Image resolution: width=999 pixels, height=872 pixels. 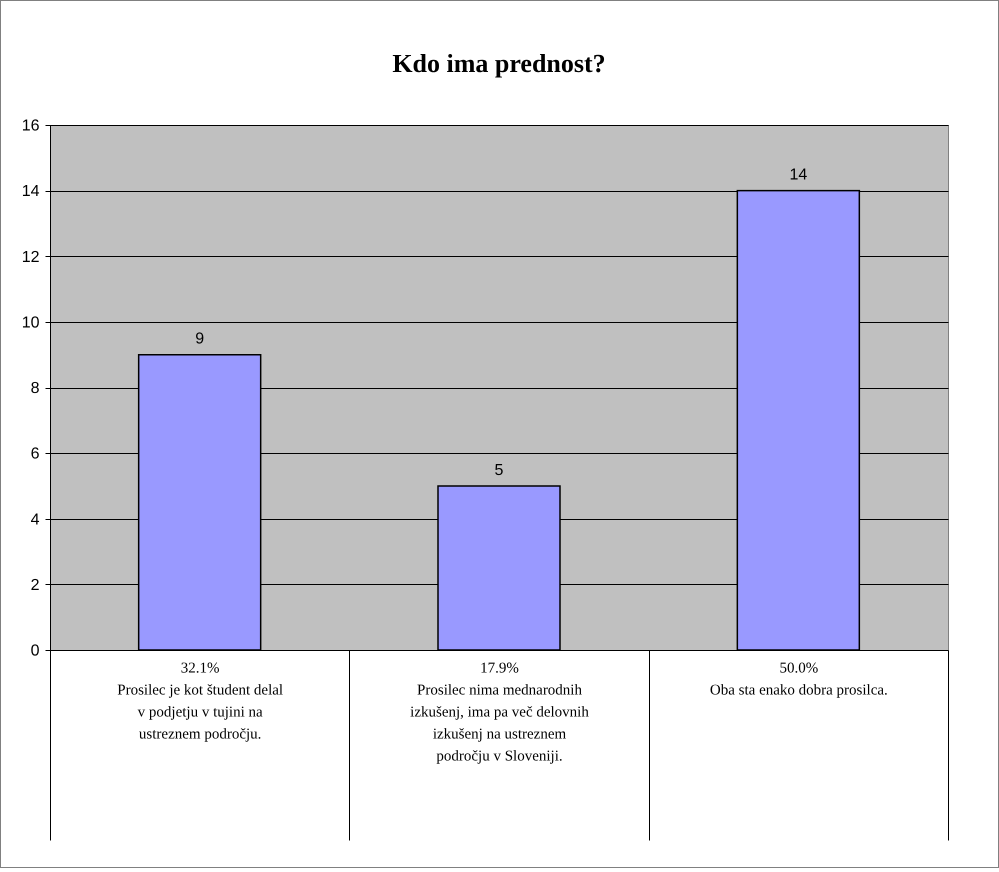 What do you see at coordinates (200, 712) in the screenshot?
I see `x-tick-label: Prosilec je kot študent delal v podjetju v tujini na ustreznem področju.` at bounding box center [200, 712].